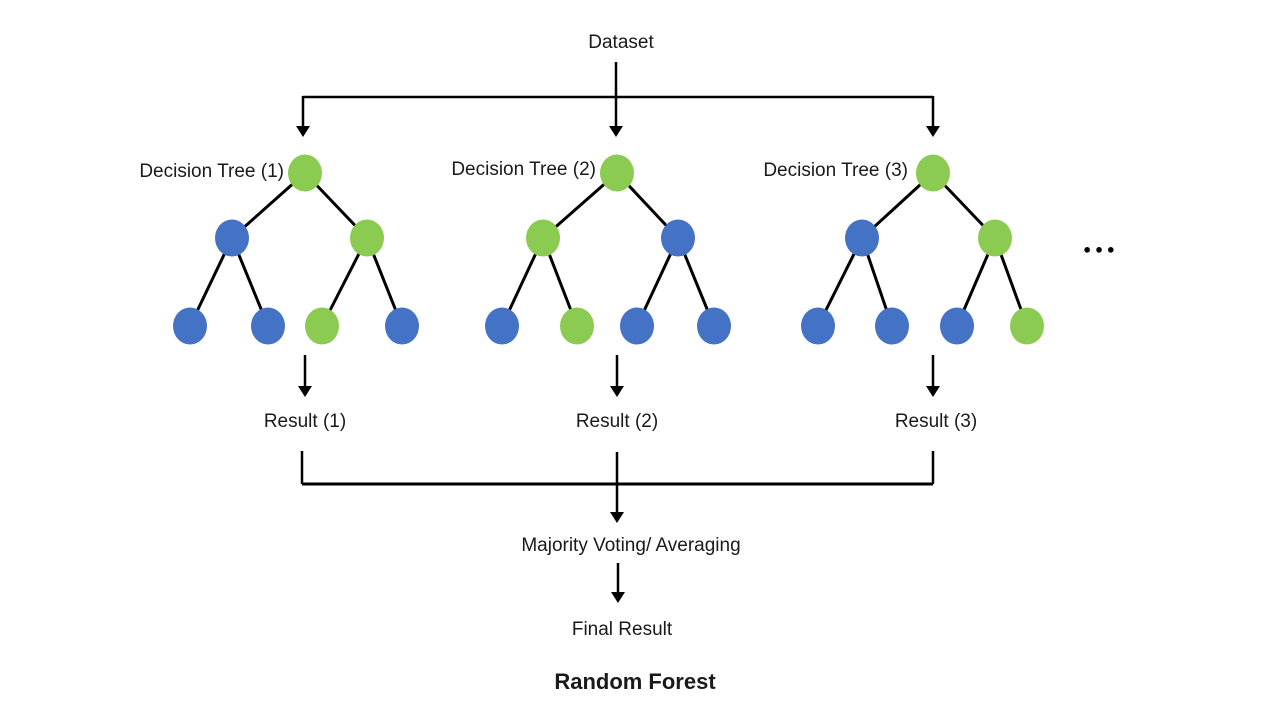  I want to click on decision-tree-1-label: Decision Tree (1), so click(211, 171).